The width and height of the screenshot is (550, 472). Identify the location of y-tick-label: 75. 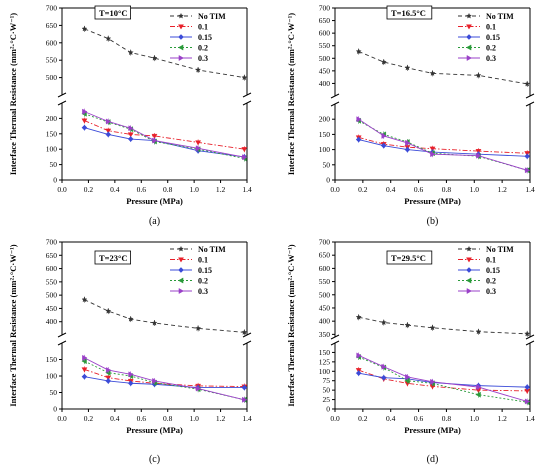
(327, 380).